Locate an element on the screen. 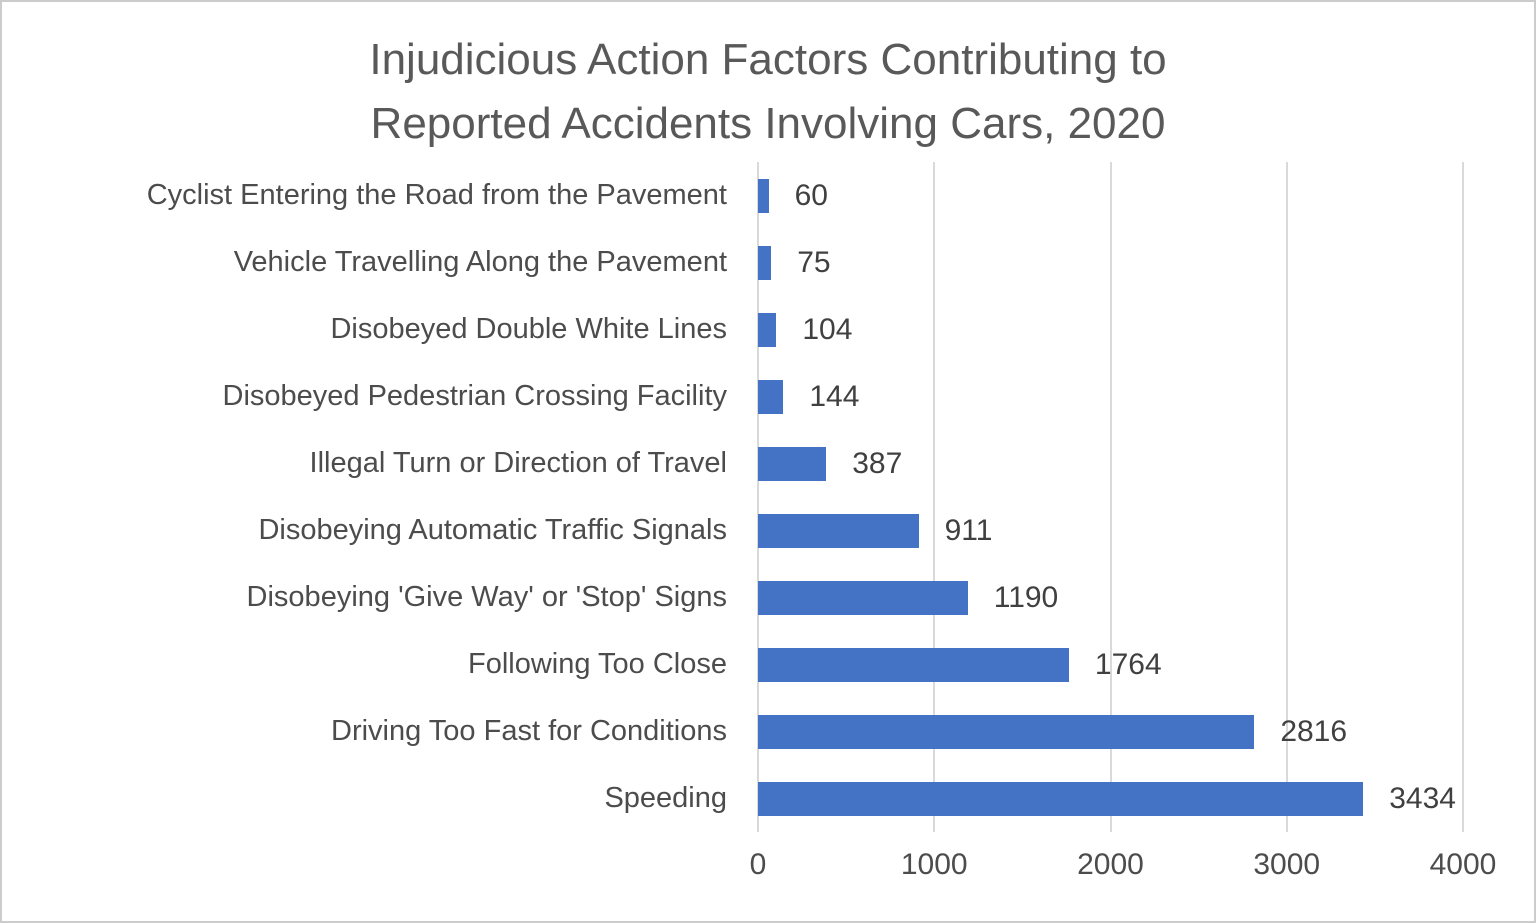  bar-track: 2816 is located at coordinates (1110, 731).